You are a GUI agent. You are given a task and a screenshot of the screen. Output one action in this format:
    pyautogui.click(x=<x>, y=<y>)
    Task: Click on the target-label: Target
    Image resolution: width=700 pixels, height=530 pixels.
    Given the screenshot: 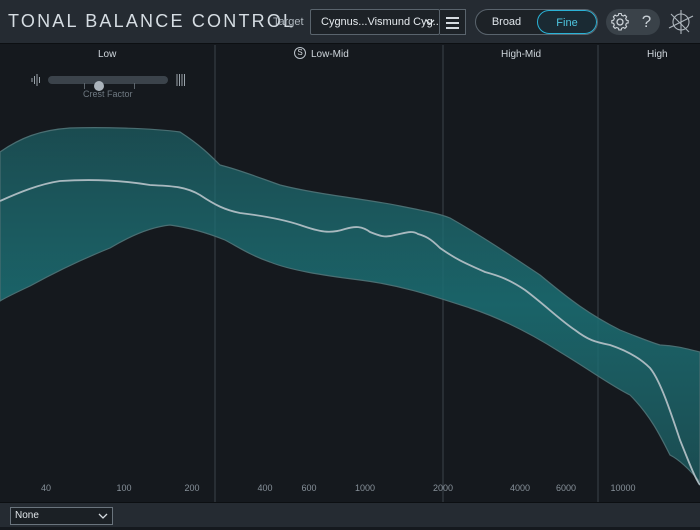 What is the action you would take?
    pyautogui.click(x=288, y=22)
    